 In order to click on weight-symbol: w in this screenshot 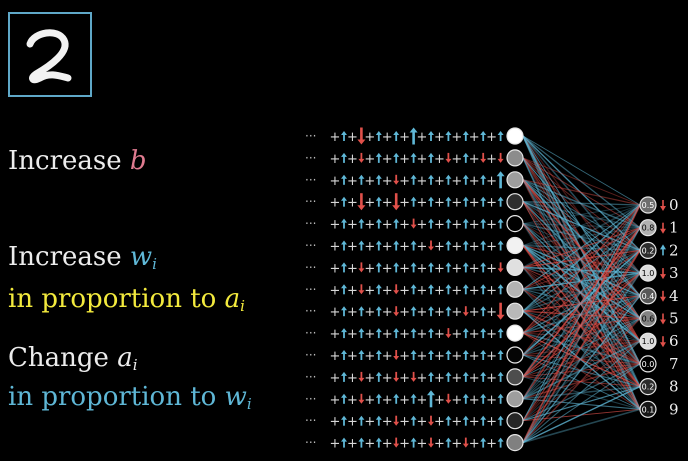, I will do `click(235, 397)`.